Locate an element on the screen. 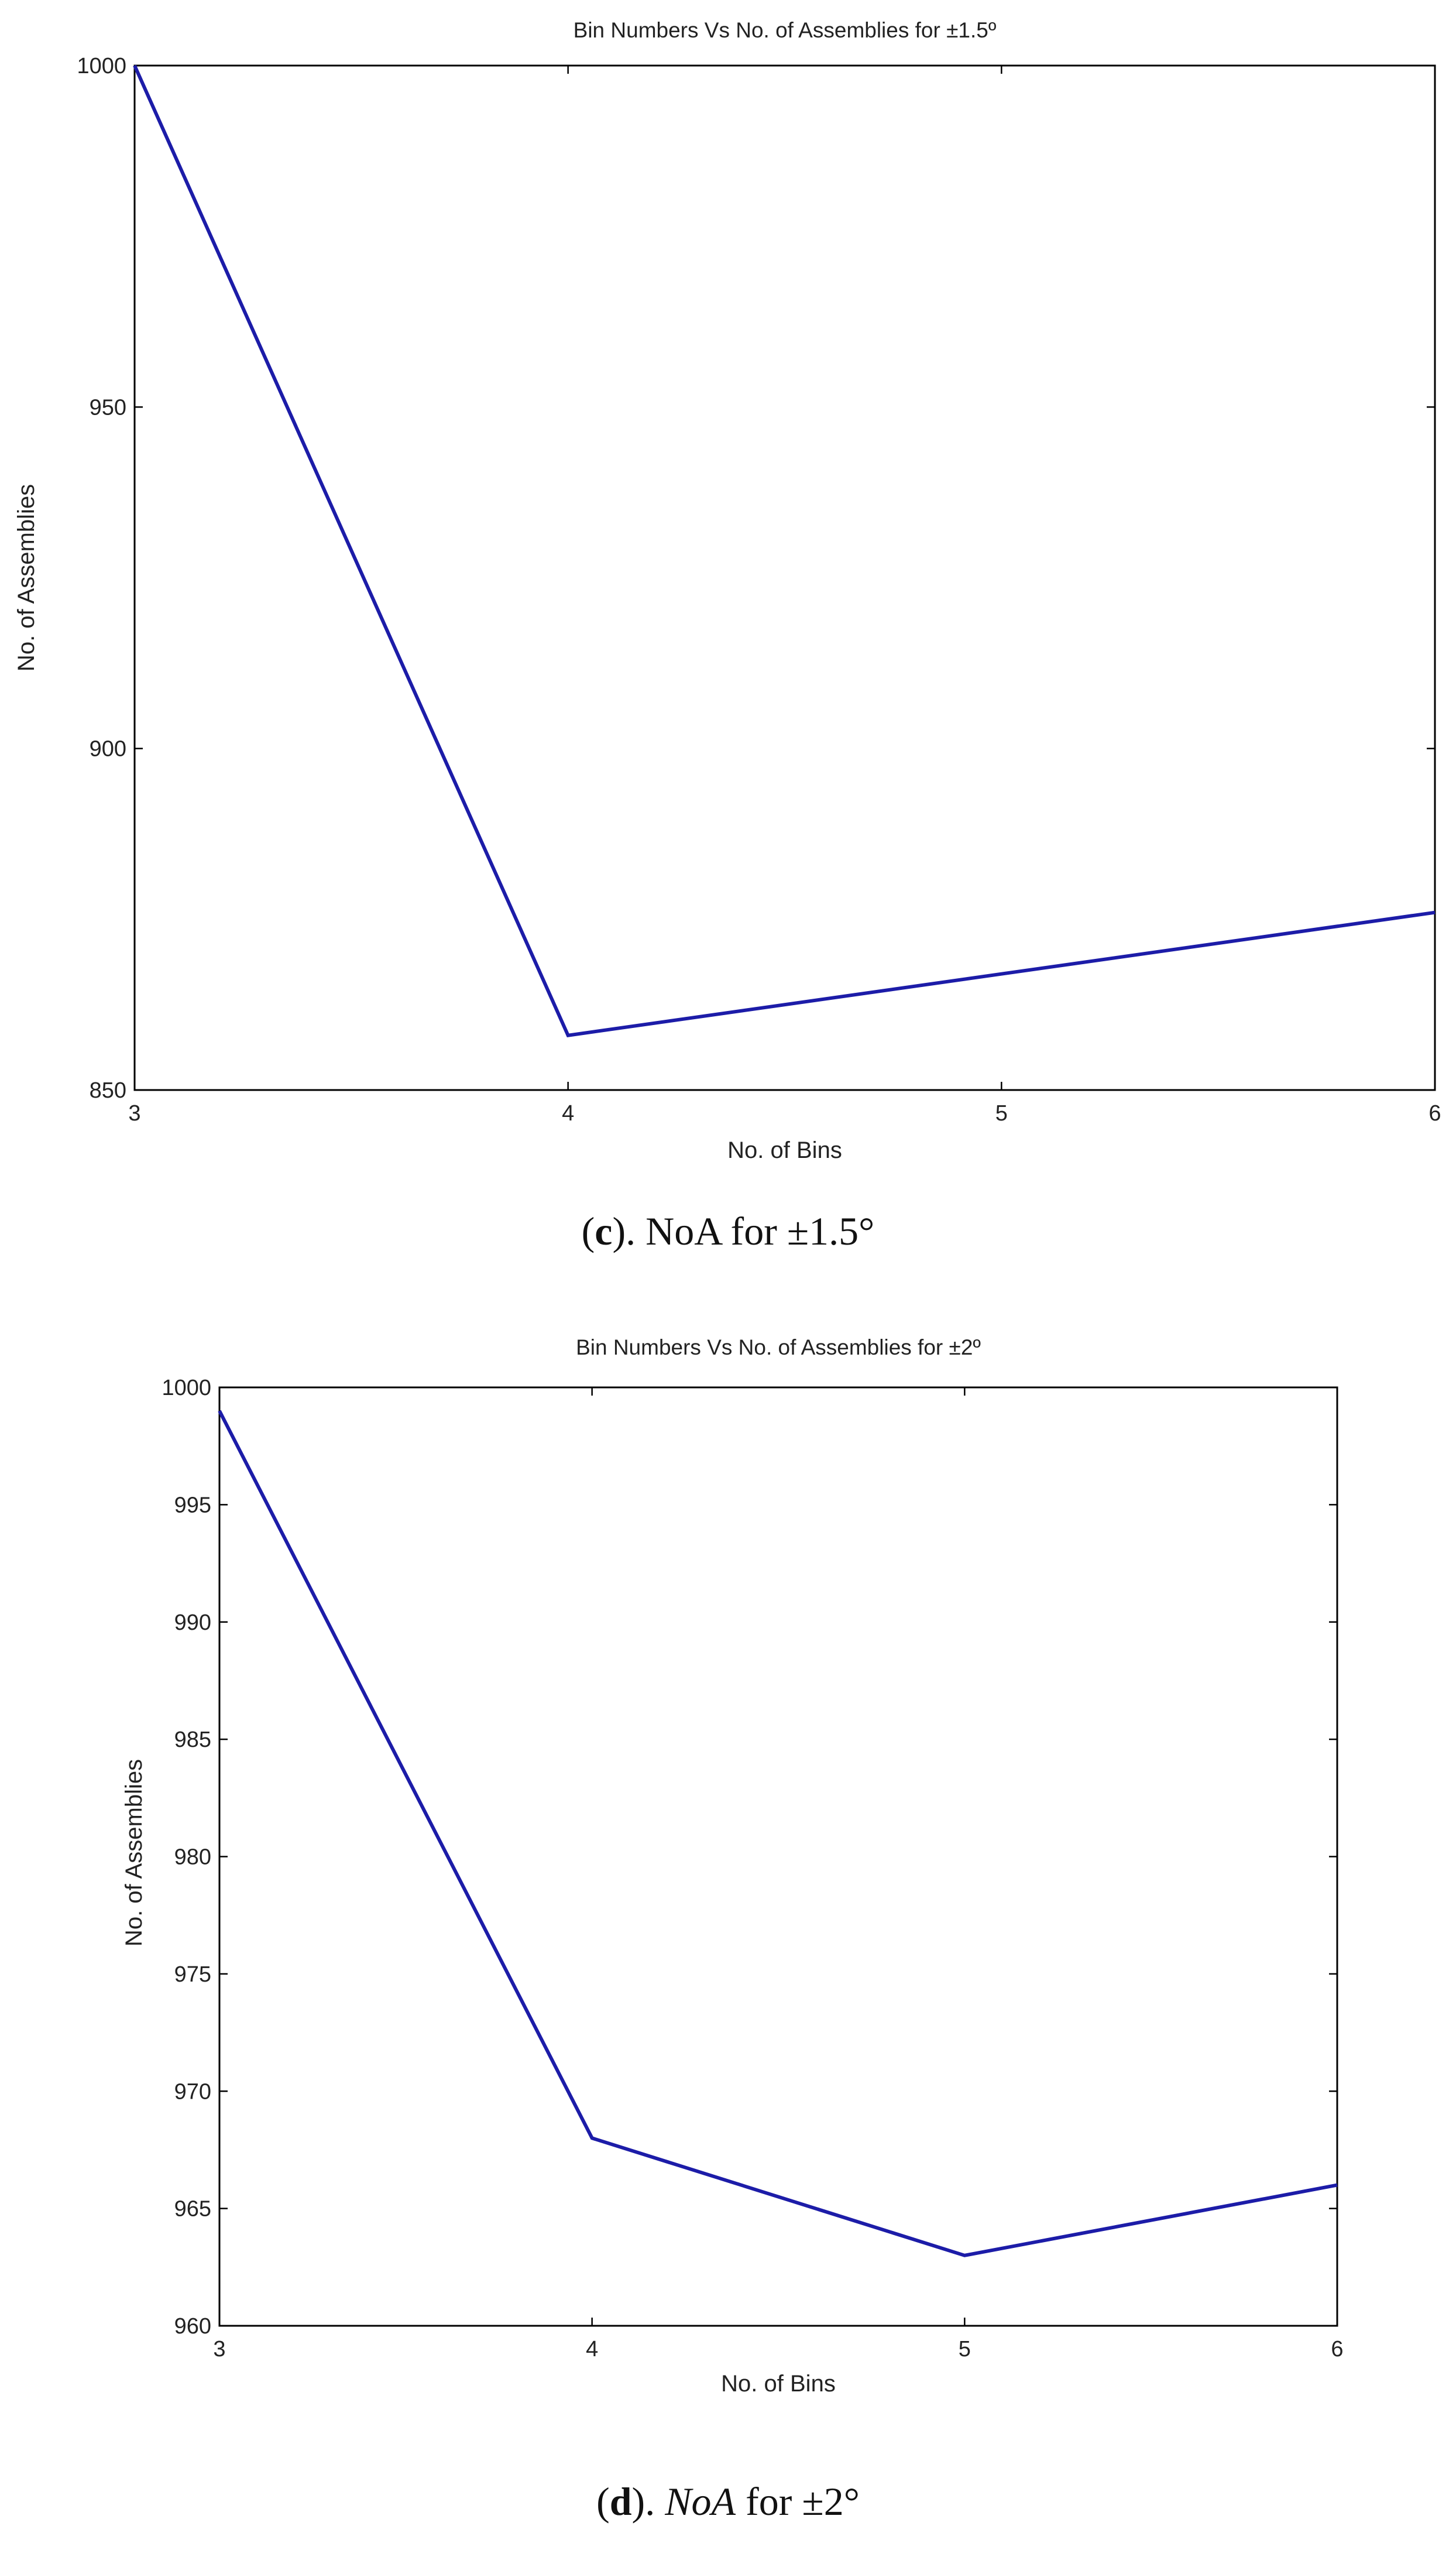 Image resolution: width=1456 pixels, height=2550 pixels. y-tick-label-d-2: 970 is located at coordinates (192, 2091).